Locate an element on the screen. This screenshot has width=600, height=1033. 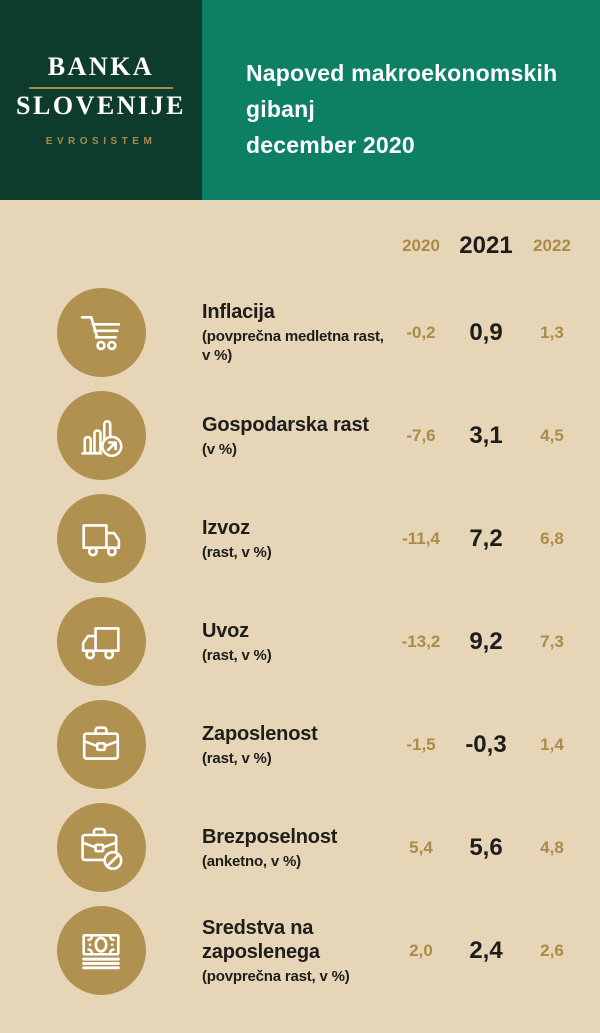
table-row: Gospodarska rast (v %) -7,6 3,1 4,5 is located at coordinates (300, 435).